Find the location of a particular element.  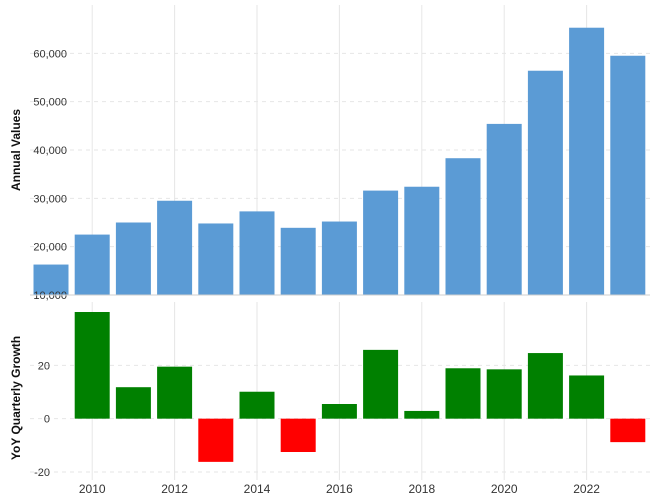

annual-bar-2023 is located at coordinates (628, 175).